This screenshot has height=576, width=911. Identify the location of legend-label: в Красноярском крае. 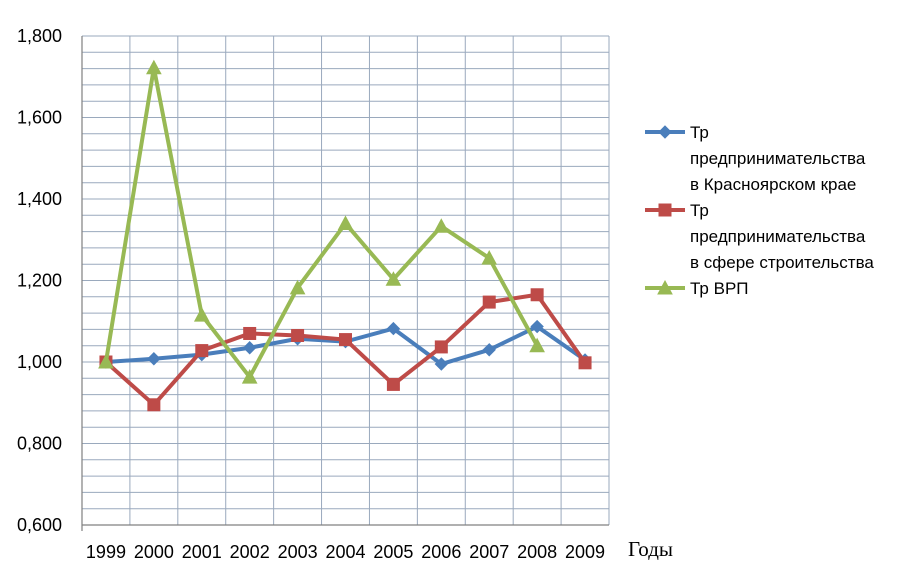
(773, 184).